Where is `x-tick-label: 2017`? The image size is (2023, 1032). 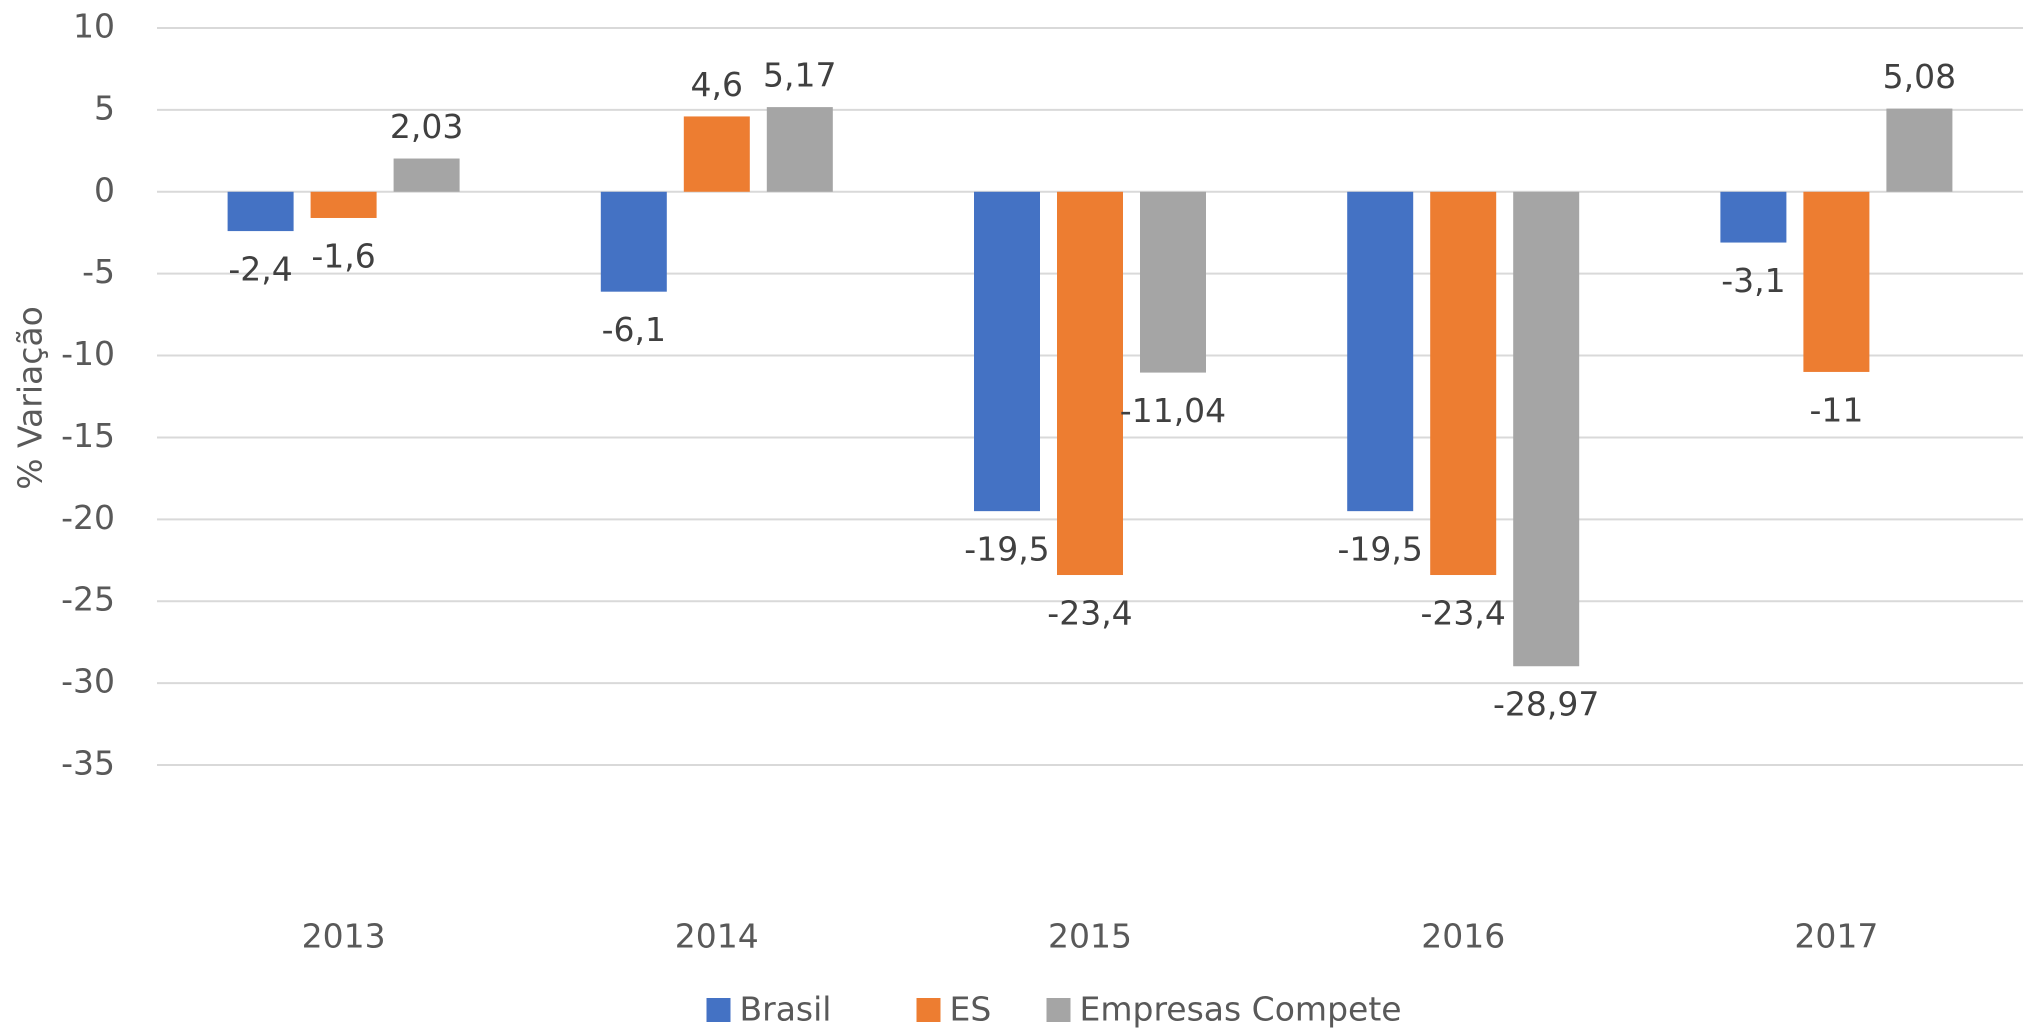 x-tick-label: 2017 is located at coordinates (1836, 936).